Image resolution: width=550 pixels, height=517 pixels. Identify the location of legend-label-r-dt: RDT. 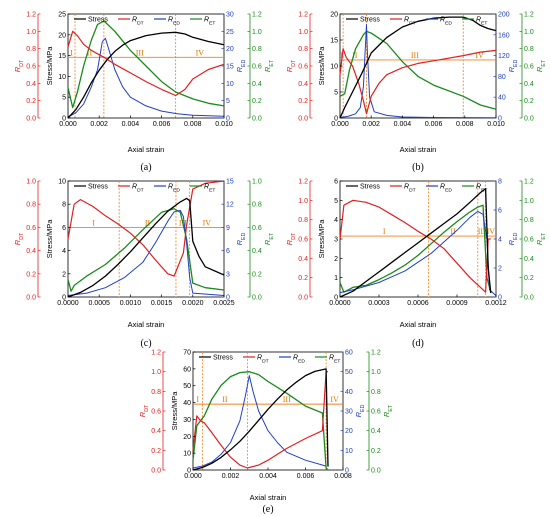
(263, 360).